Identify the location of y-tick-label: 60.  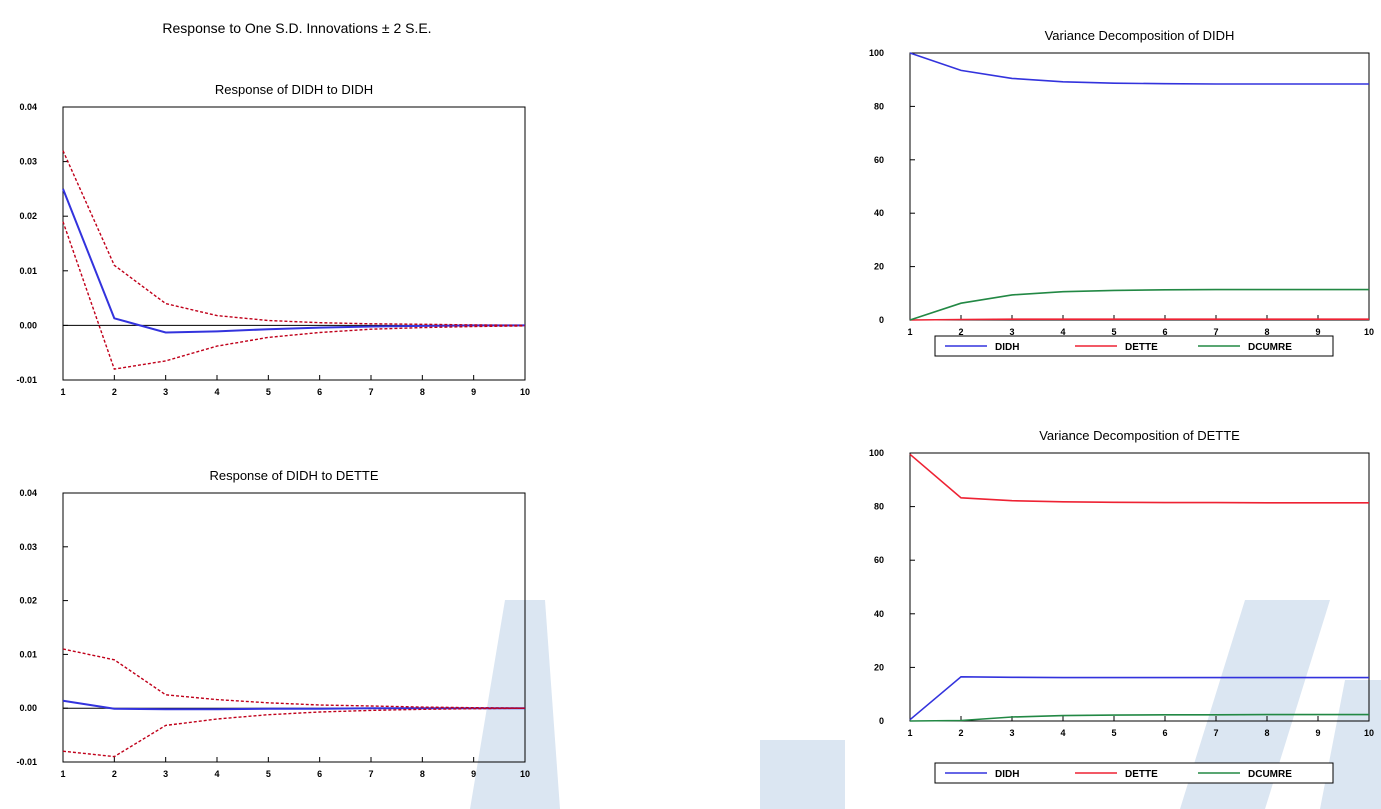
(879, 160).